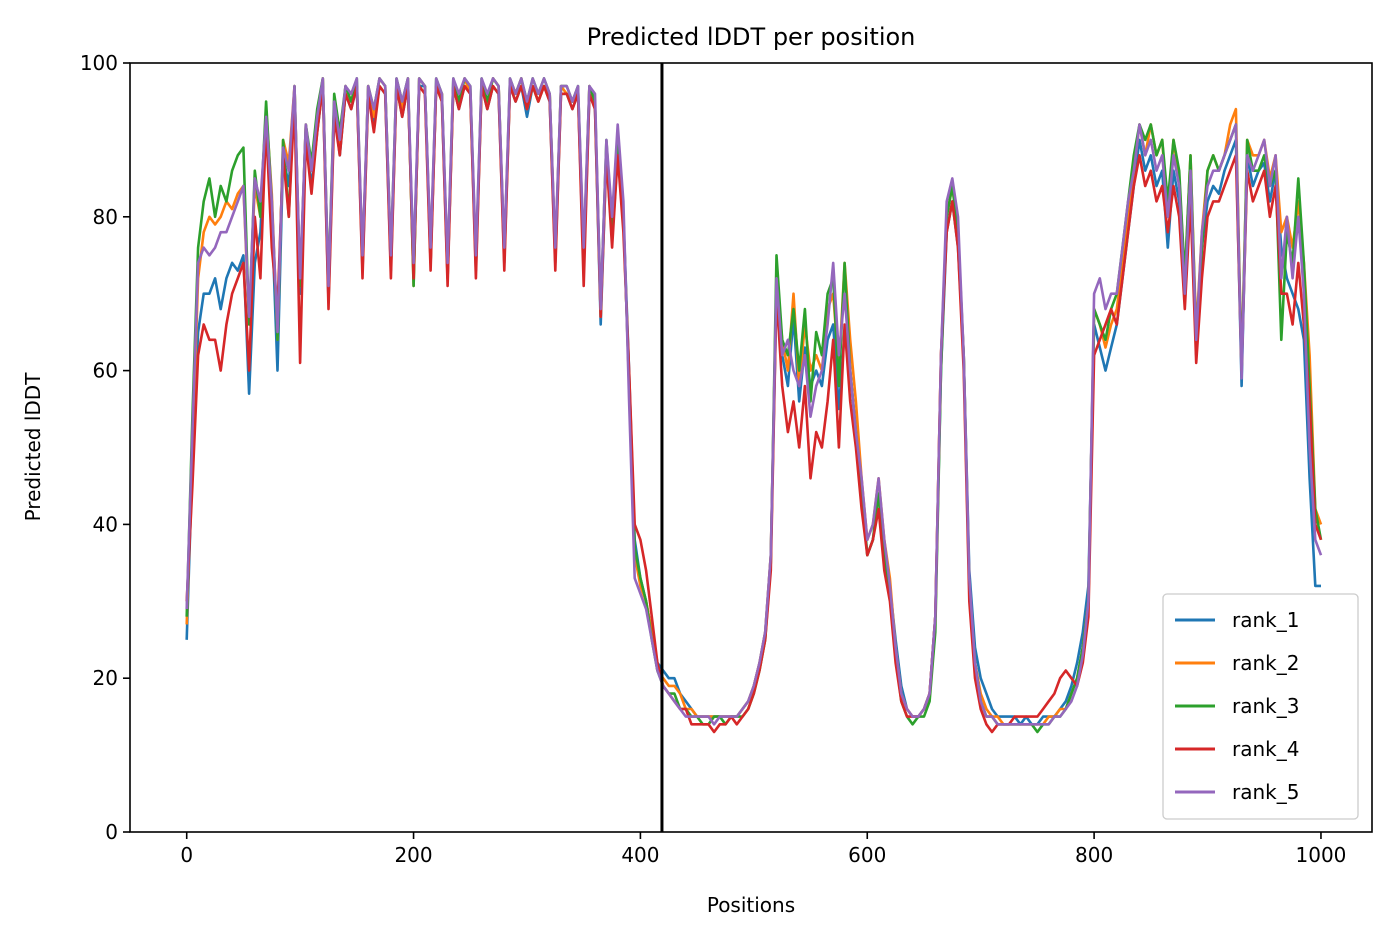 This screenshot has height=939, width=1391. Describe the element at coordinates (1265, 792) in the screenshot. I see `legend-label-rank_5: rank_5` at that location.